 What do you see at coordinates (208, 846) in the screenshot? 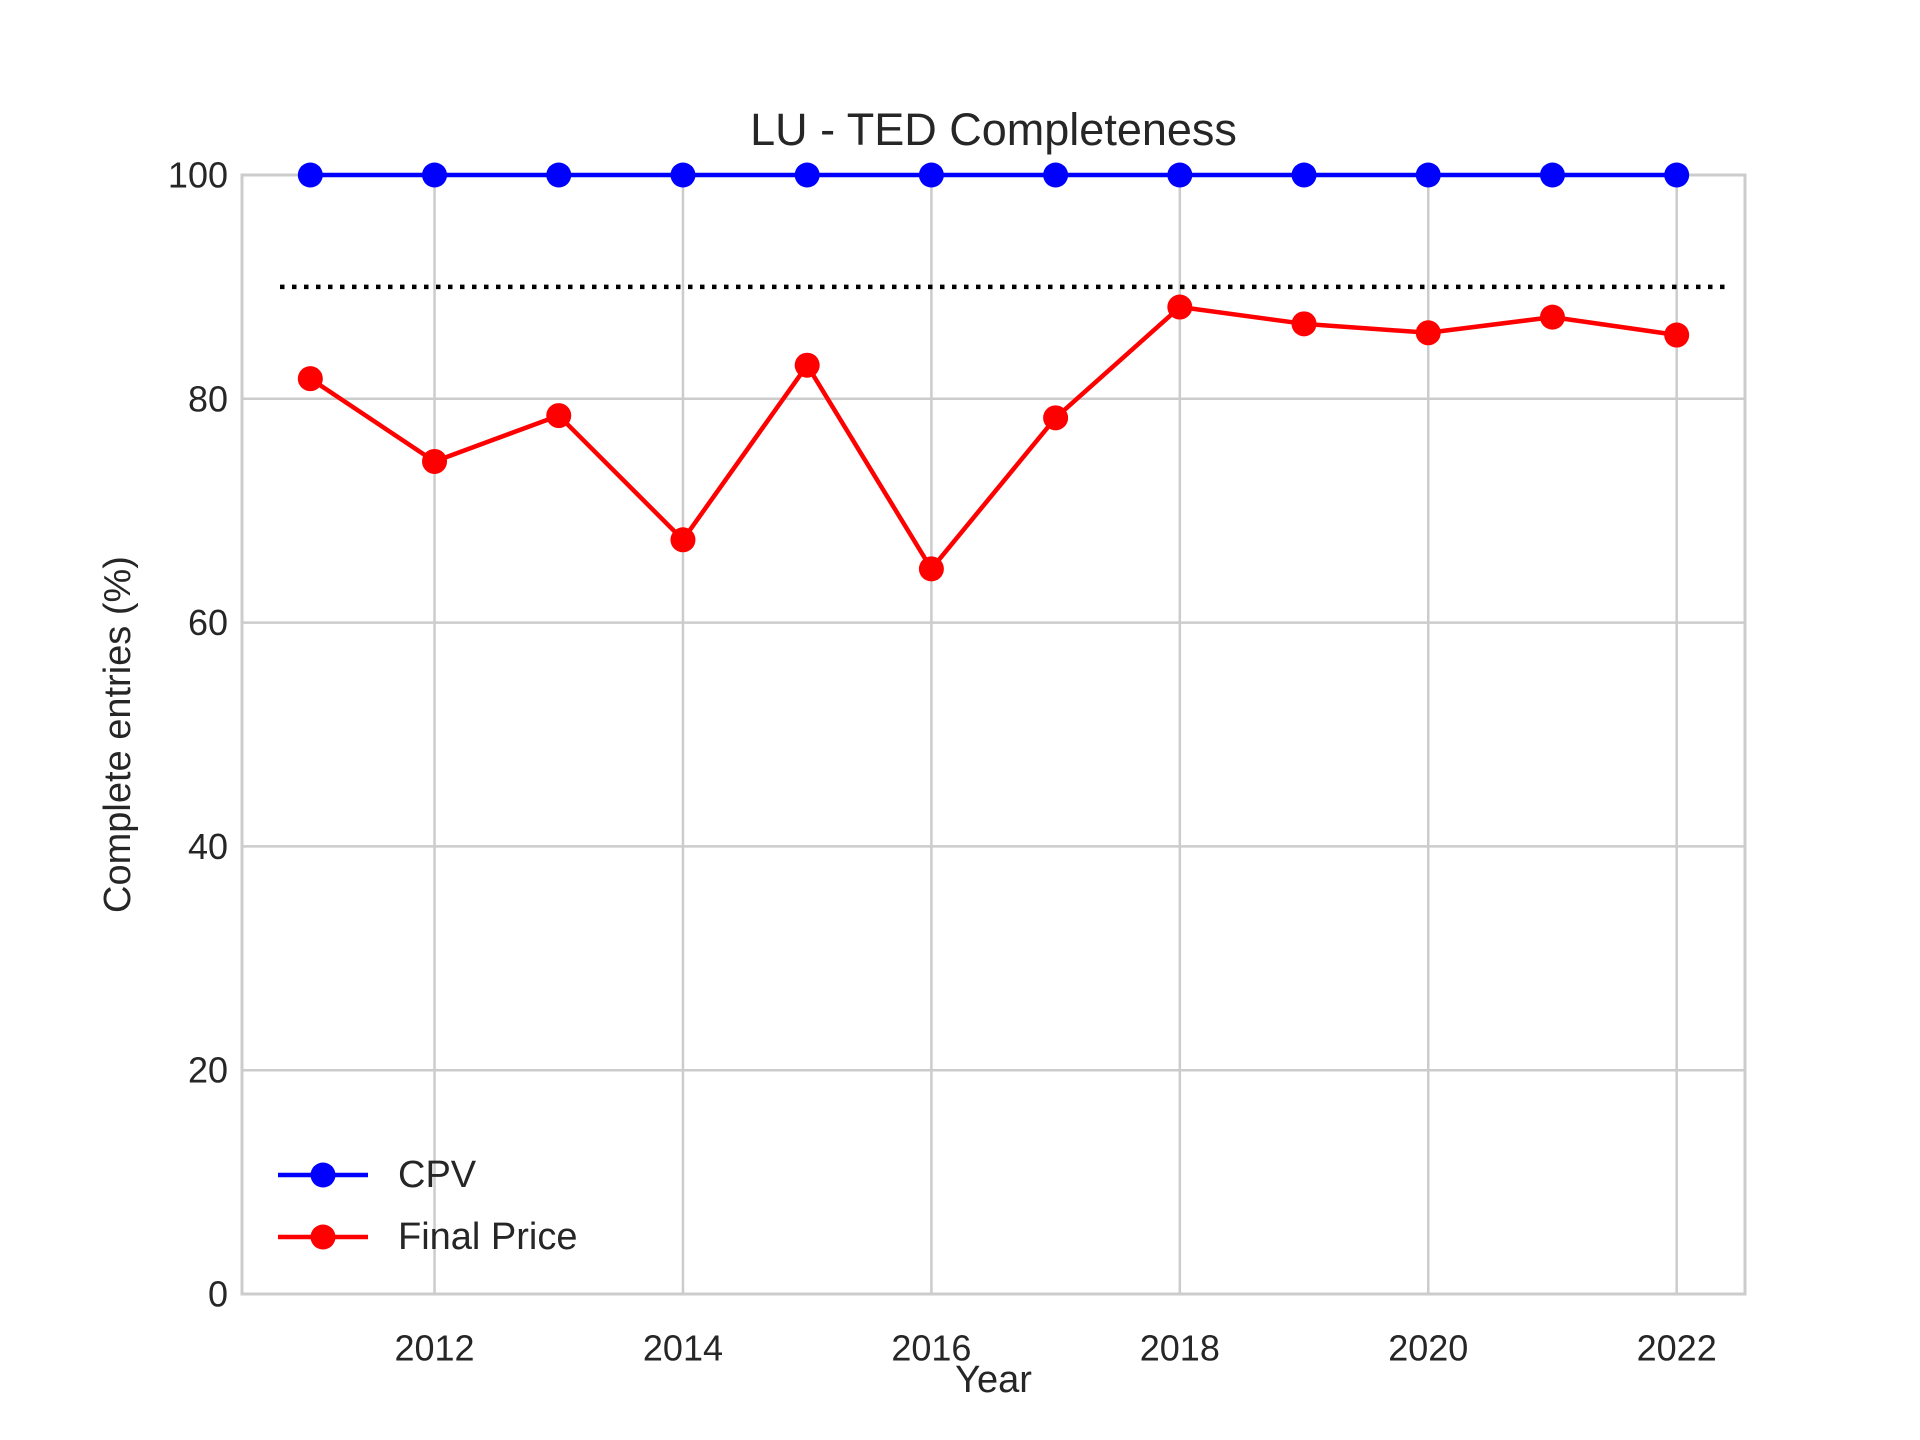
I see `y-tick-label: 40` at bounding box center [208, 846].